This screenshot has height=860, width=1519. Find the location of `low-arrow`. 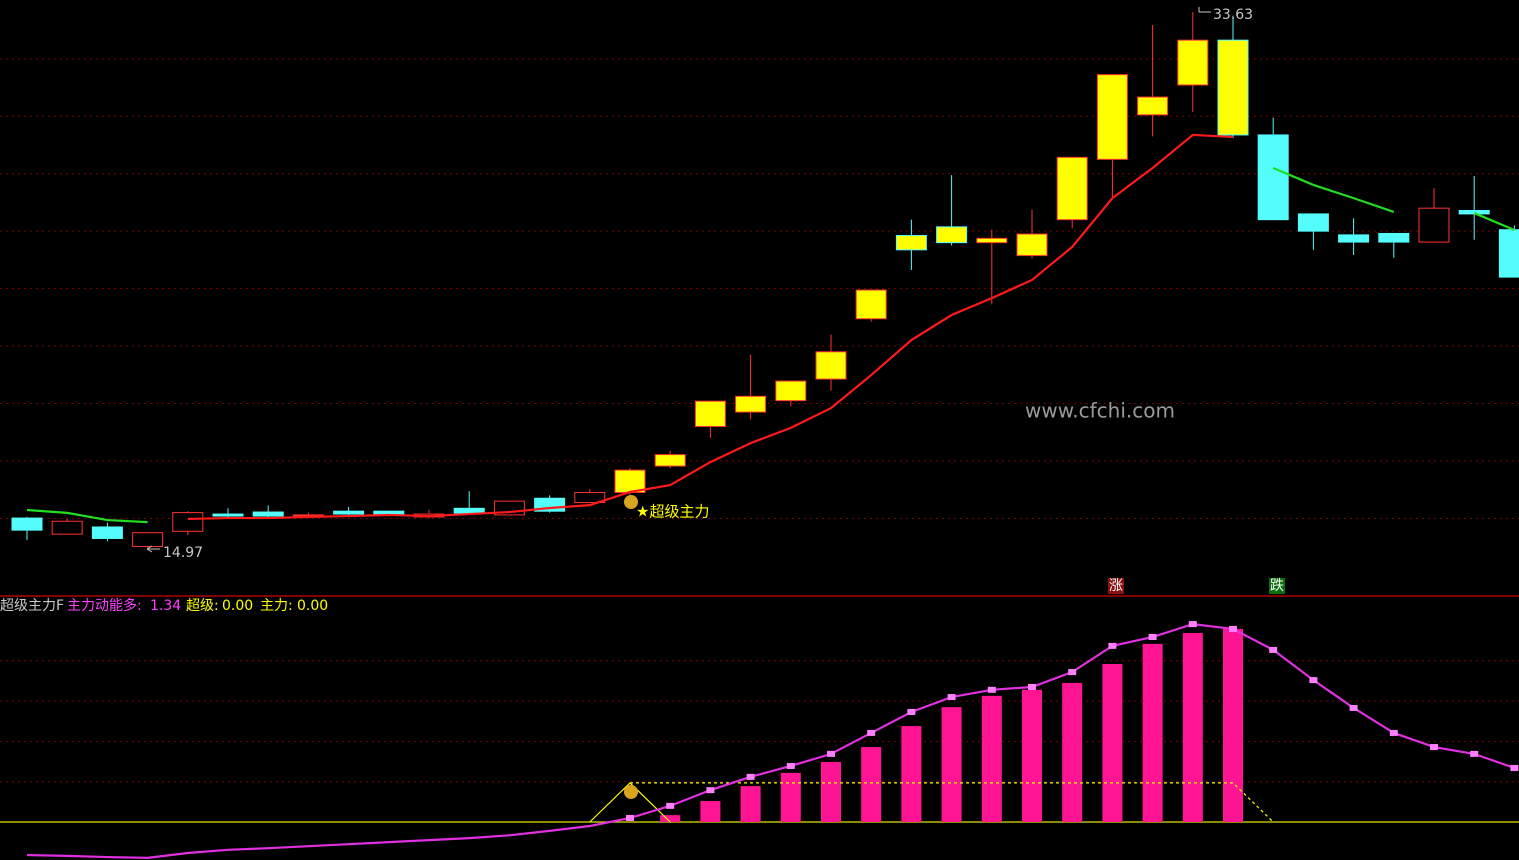

low-arrow is located at coordinates (153, 549).